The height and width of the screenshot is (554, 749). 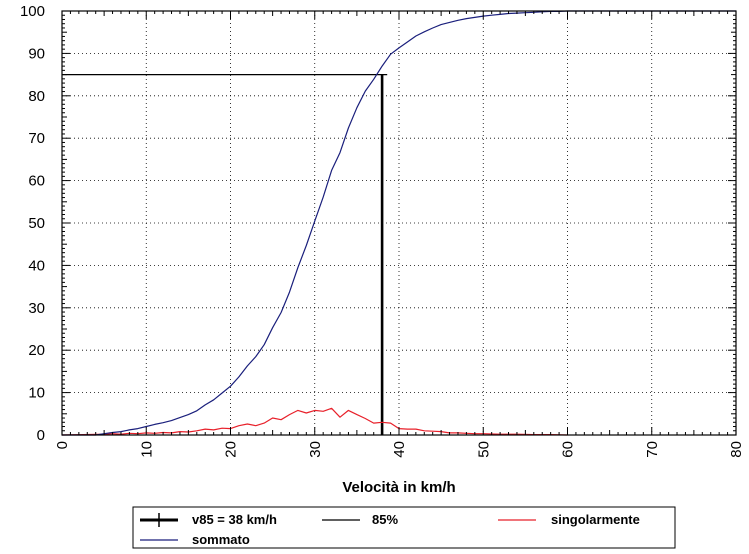 I want to click on x-tick-labels: 0 10 20 30 40 50 60 70 80, so click(x=399, y=449).